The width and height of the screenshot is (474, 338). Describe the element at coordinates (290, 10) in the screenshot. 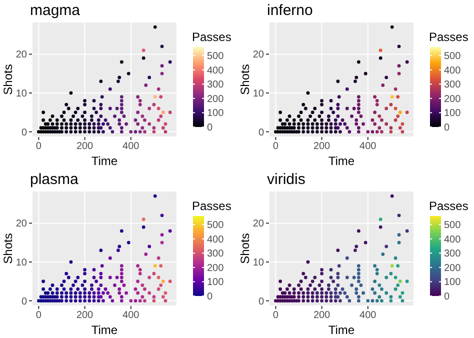

I see `chart-title: inferno` at that location.